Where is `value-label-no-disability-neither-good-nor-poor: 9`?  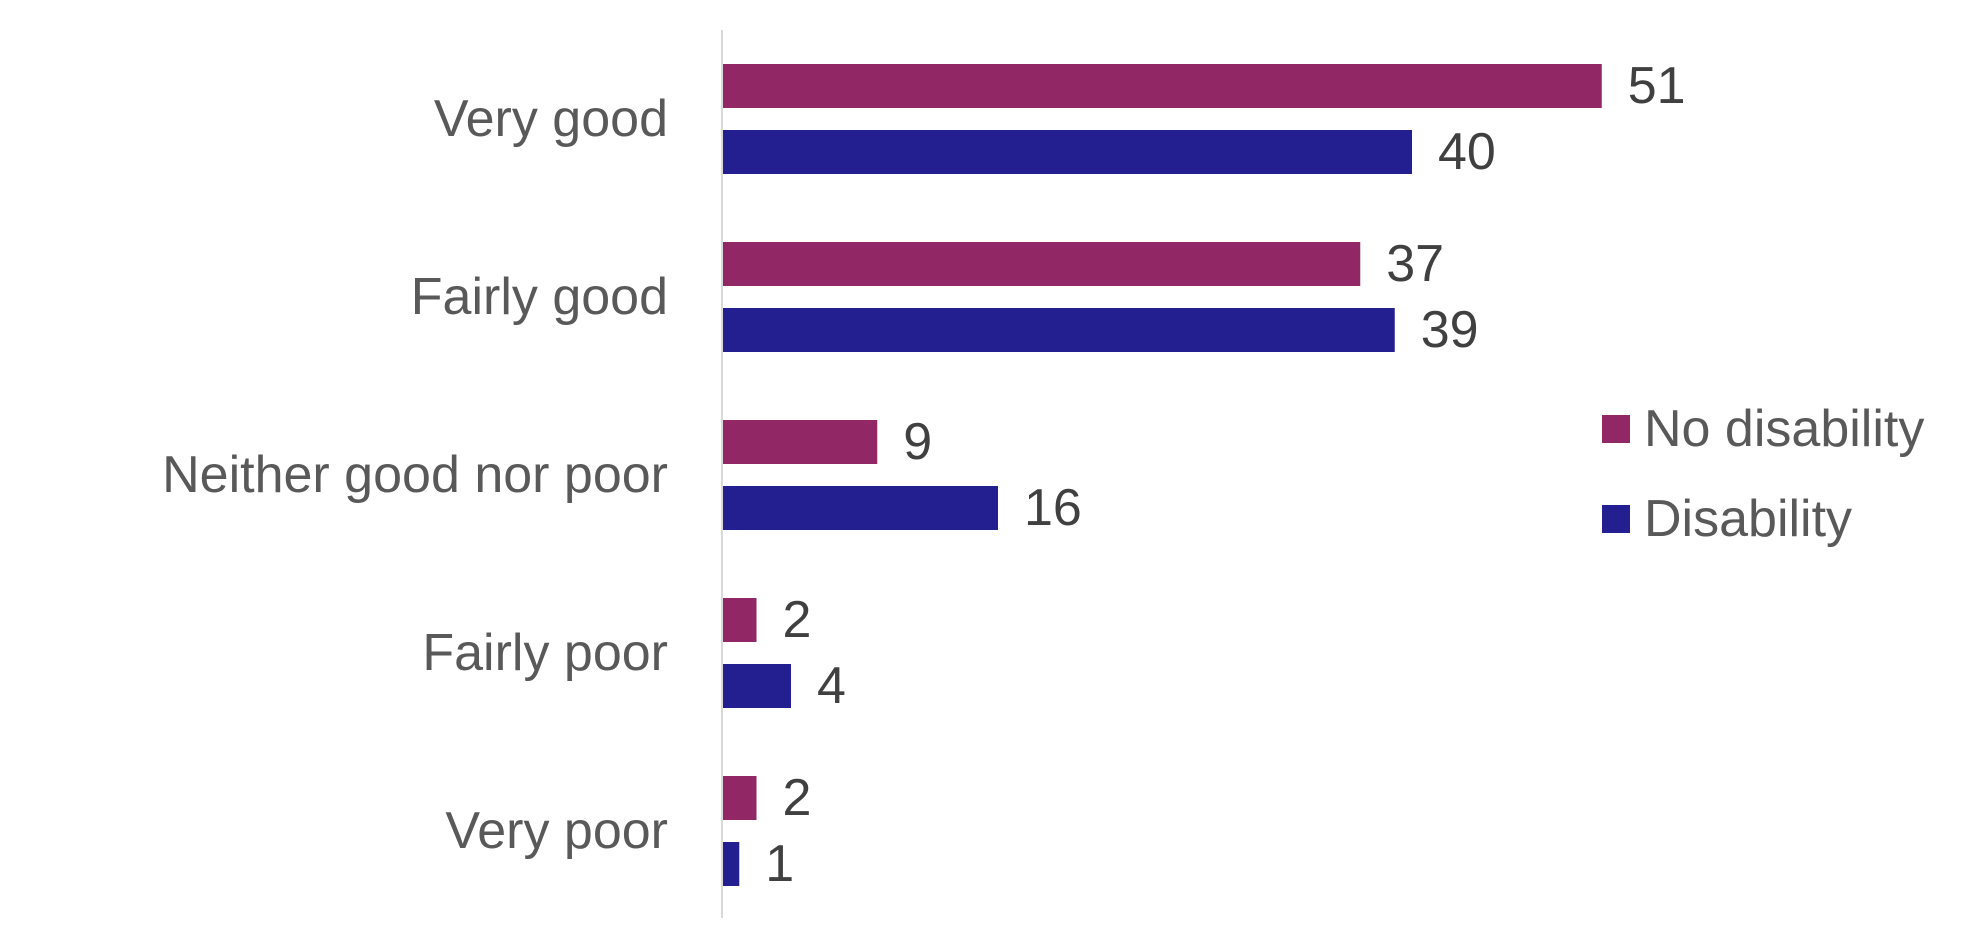 value-label-no-disability-neither-good-nor-poor: 9 is located at coordinates (917, 442).